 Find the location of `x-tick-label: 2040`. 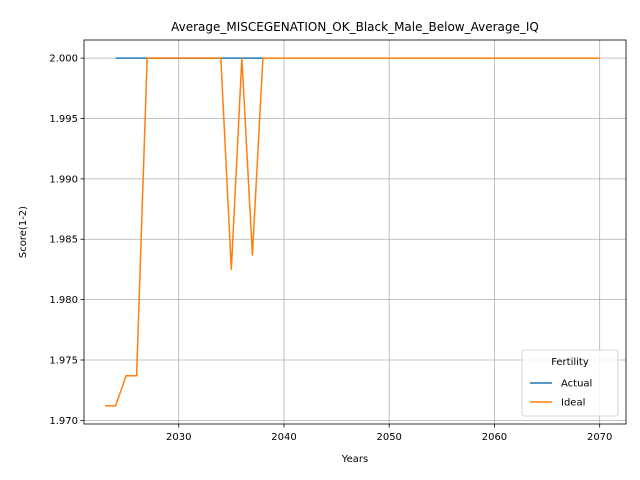

x-tick-label: 2040 is located at coordinates (283, 437).